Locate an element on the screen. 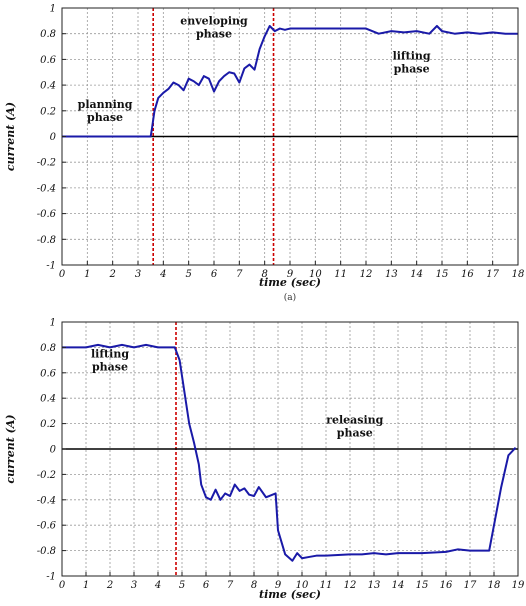 This screenshot has height=606, width=526. phase-annotation: enveloping phase is located at coordinates (214, 28).